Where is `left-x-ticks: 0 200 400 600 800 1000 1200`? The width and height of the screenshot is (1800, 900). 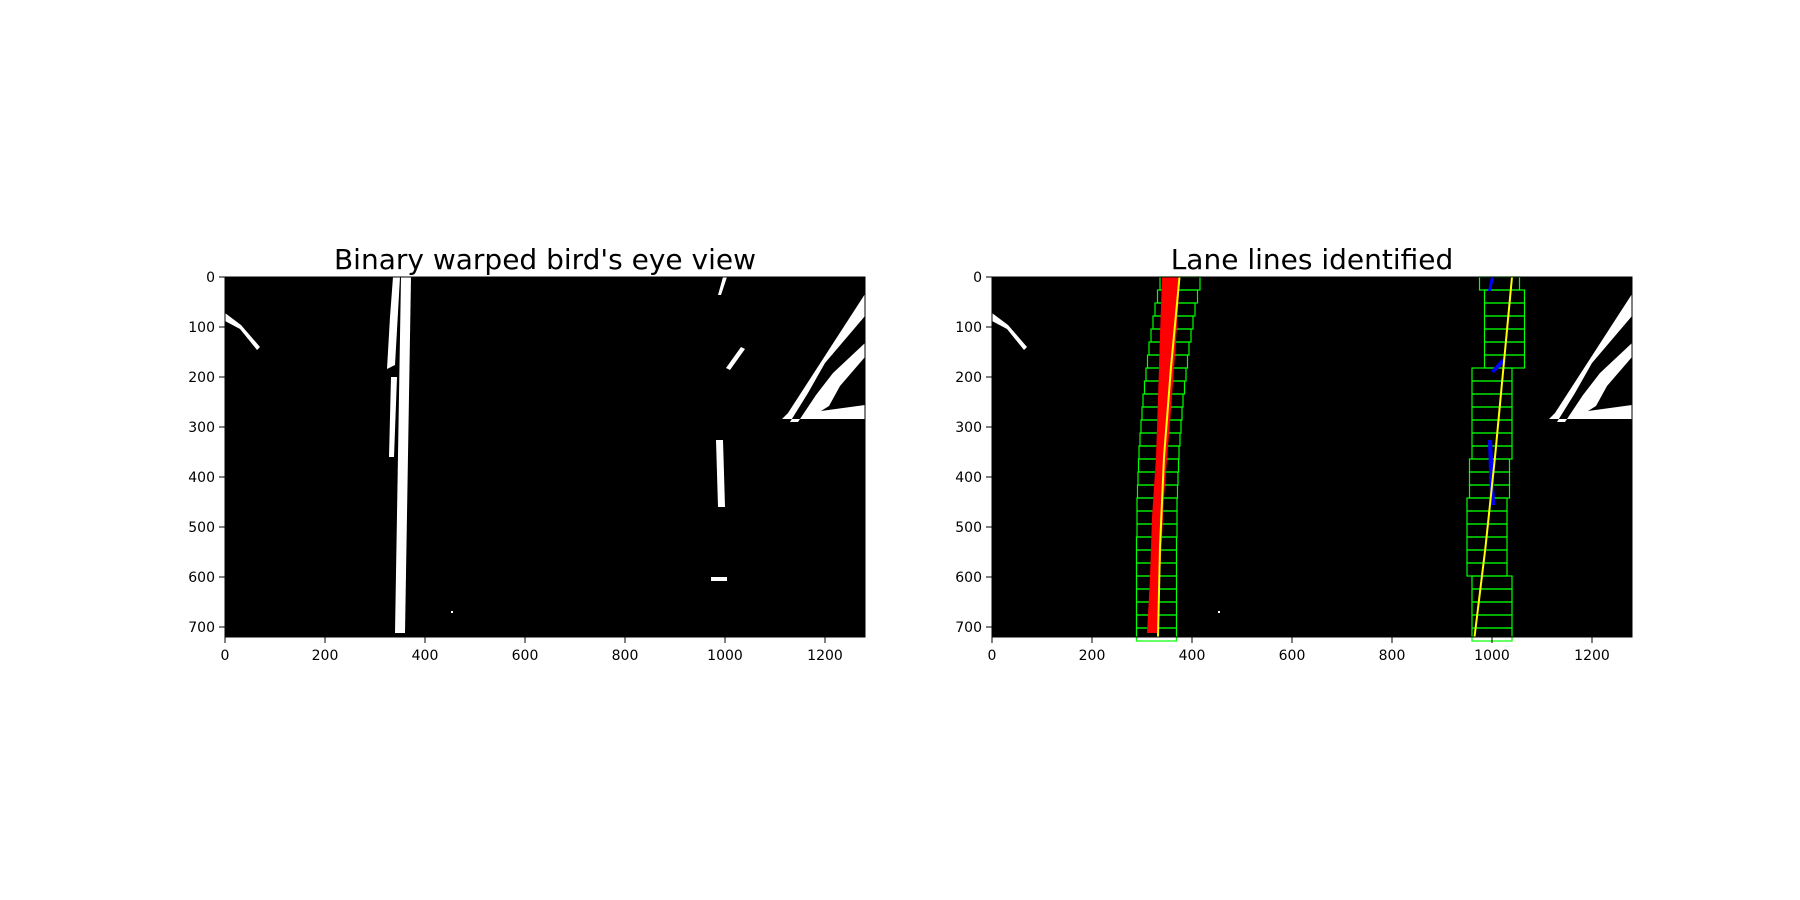
left-x-ticks: 0 200 400 600 800 1000 1200 is located at coordinates (532, 650).